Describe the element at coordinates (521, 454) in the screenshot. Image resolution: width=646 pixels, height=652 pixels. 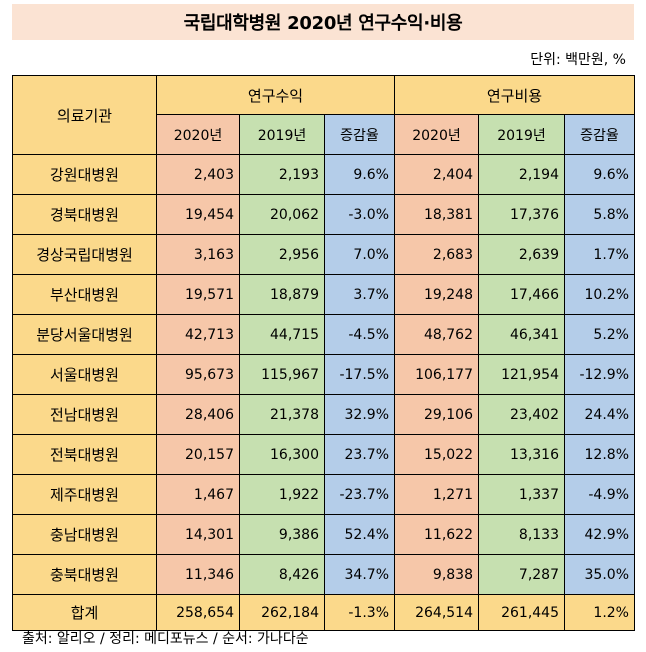
I see `row-cost-2019: 13,316` at that location.